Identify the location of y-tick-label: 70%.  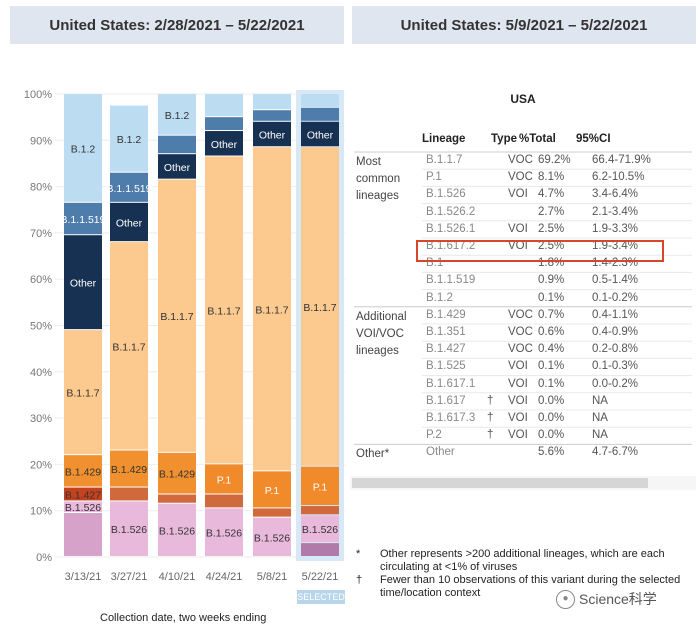
(41, 234).